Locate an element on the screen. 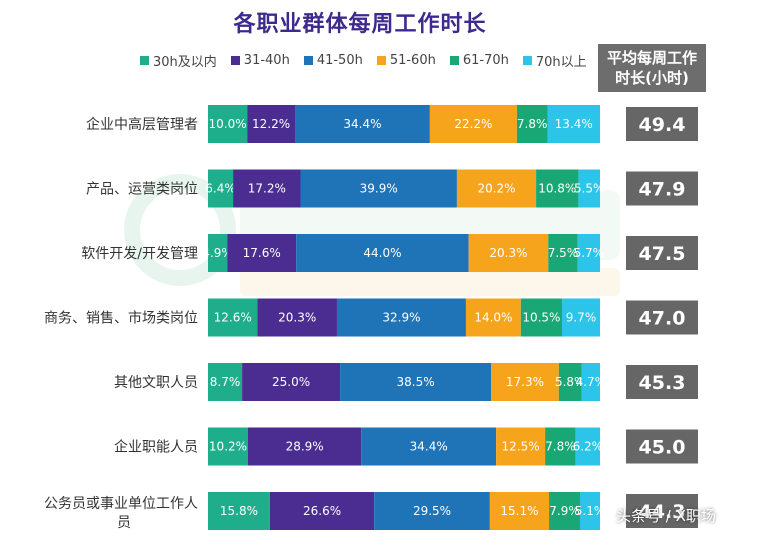 This screenshot has height=551, width=782. category-label: 产品、运营类岗位 is located at coordinates (142, 190).